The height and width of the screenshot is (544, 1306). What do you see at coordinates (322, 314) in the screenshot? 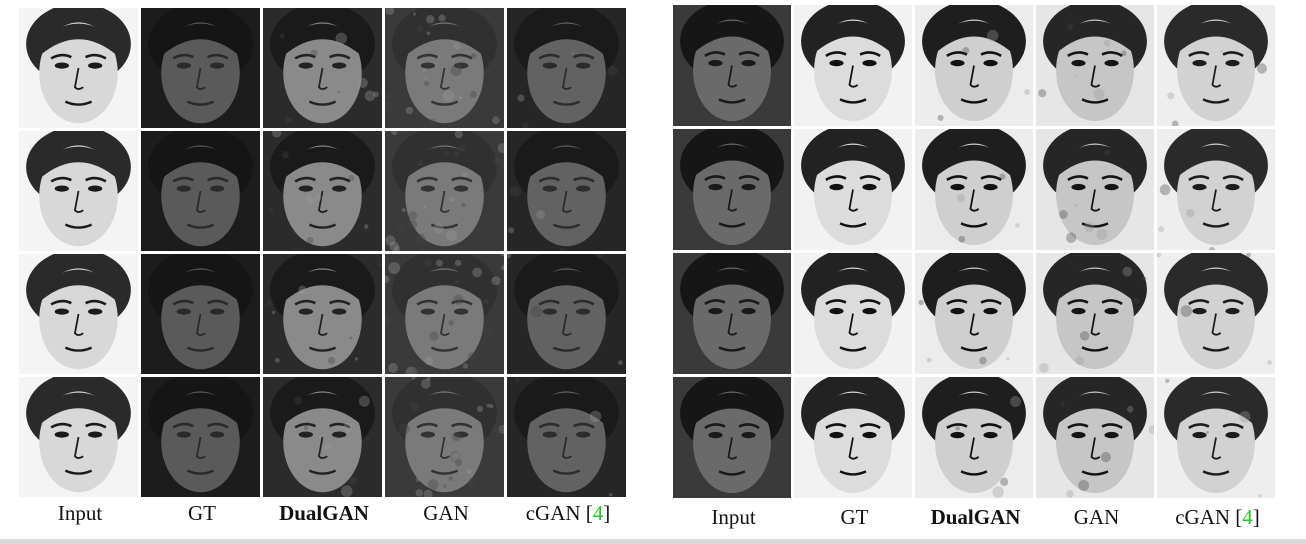
I see `left-row3-dualgan-image` at bounding box center [322, 314].